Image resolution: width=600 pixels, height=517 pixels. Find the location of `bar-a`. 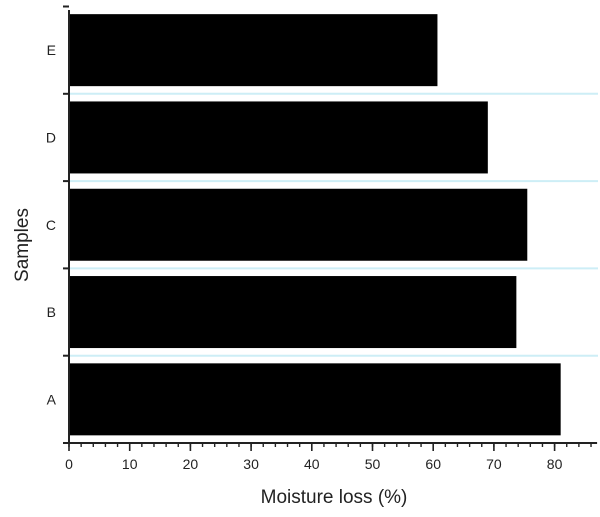

bar-a is located at coordinates (315, 399).